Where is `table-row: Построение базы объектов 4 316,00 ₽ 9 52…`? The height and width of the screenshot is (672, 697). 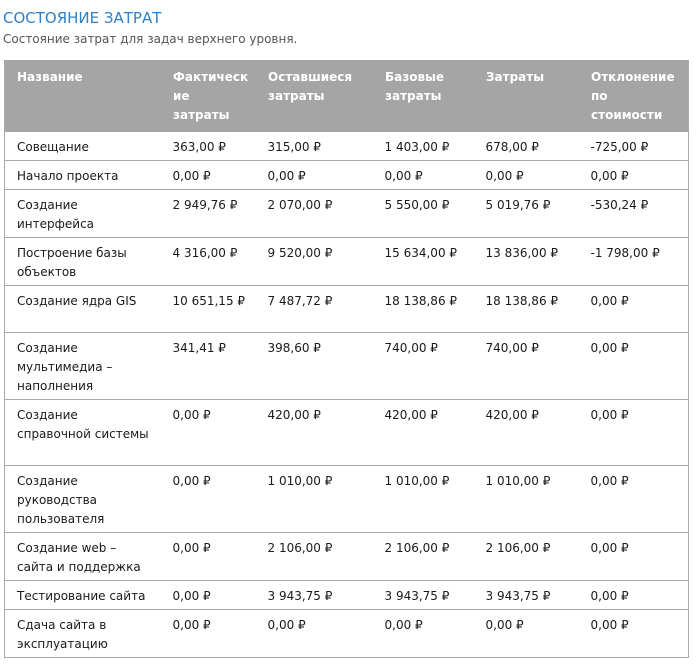 table-row: Построение базы объектов 4 316,00 ₽ 9 52… is located at coordinates (346, 261).